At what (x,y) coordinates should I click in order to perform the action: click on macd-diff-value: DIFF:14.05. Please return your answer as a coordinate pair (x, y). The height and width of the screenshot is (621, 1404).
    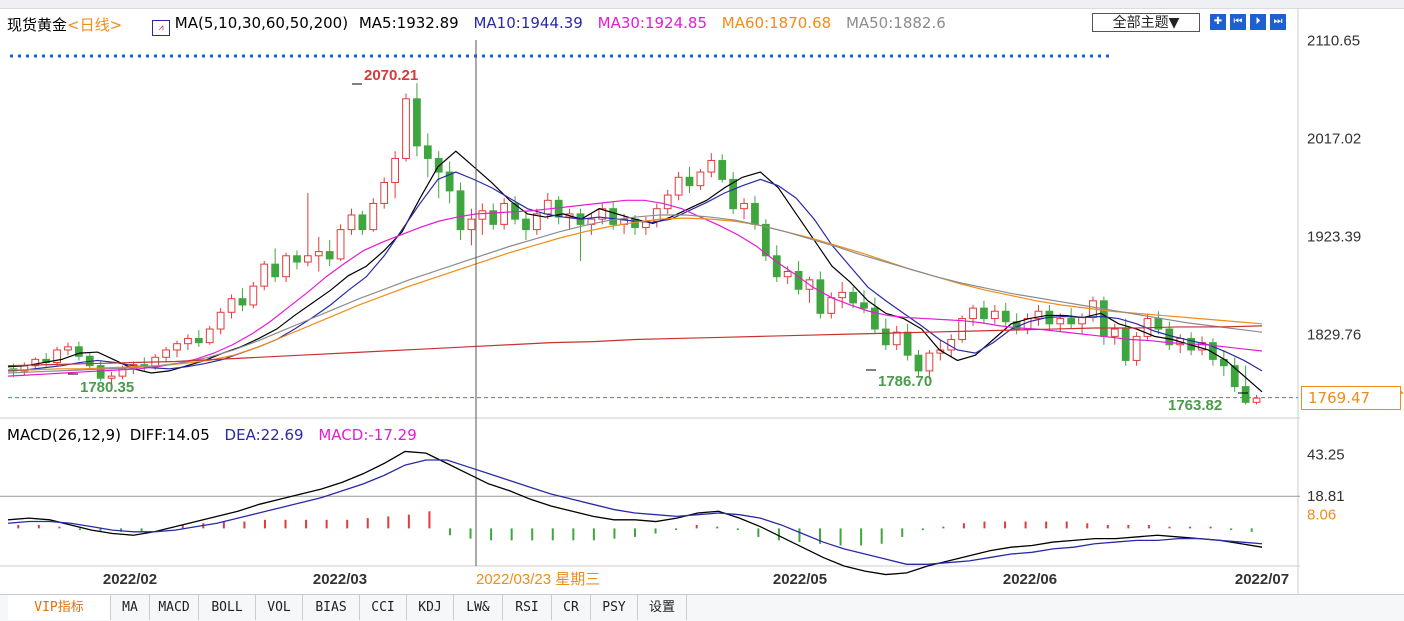
    Looking at the image, I should click on (169, 435).